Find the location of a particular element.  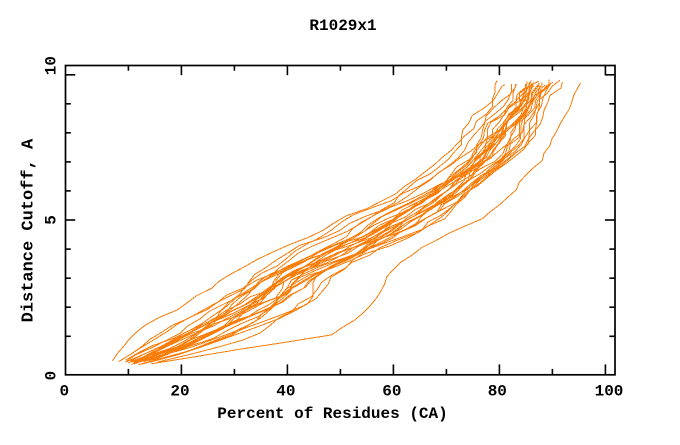

svg-text: R1029x1 is located at coordinates (342, 26).